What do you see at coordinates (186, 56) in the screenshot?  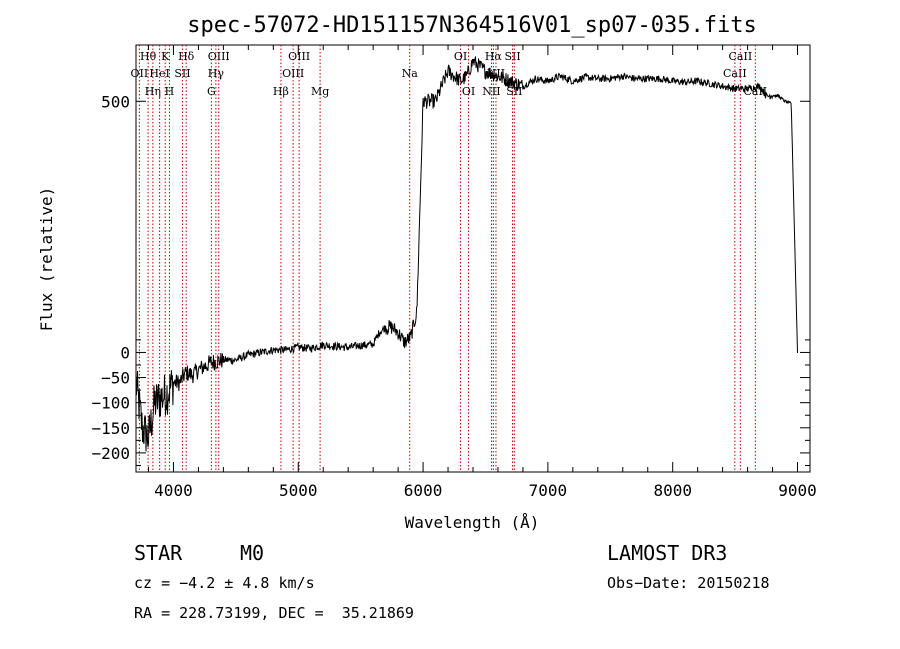 I see `line-marker-label: Hδ` at bounding box center [186, 56].